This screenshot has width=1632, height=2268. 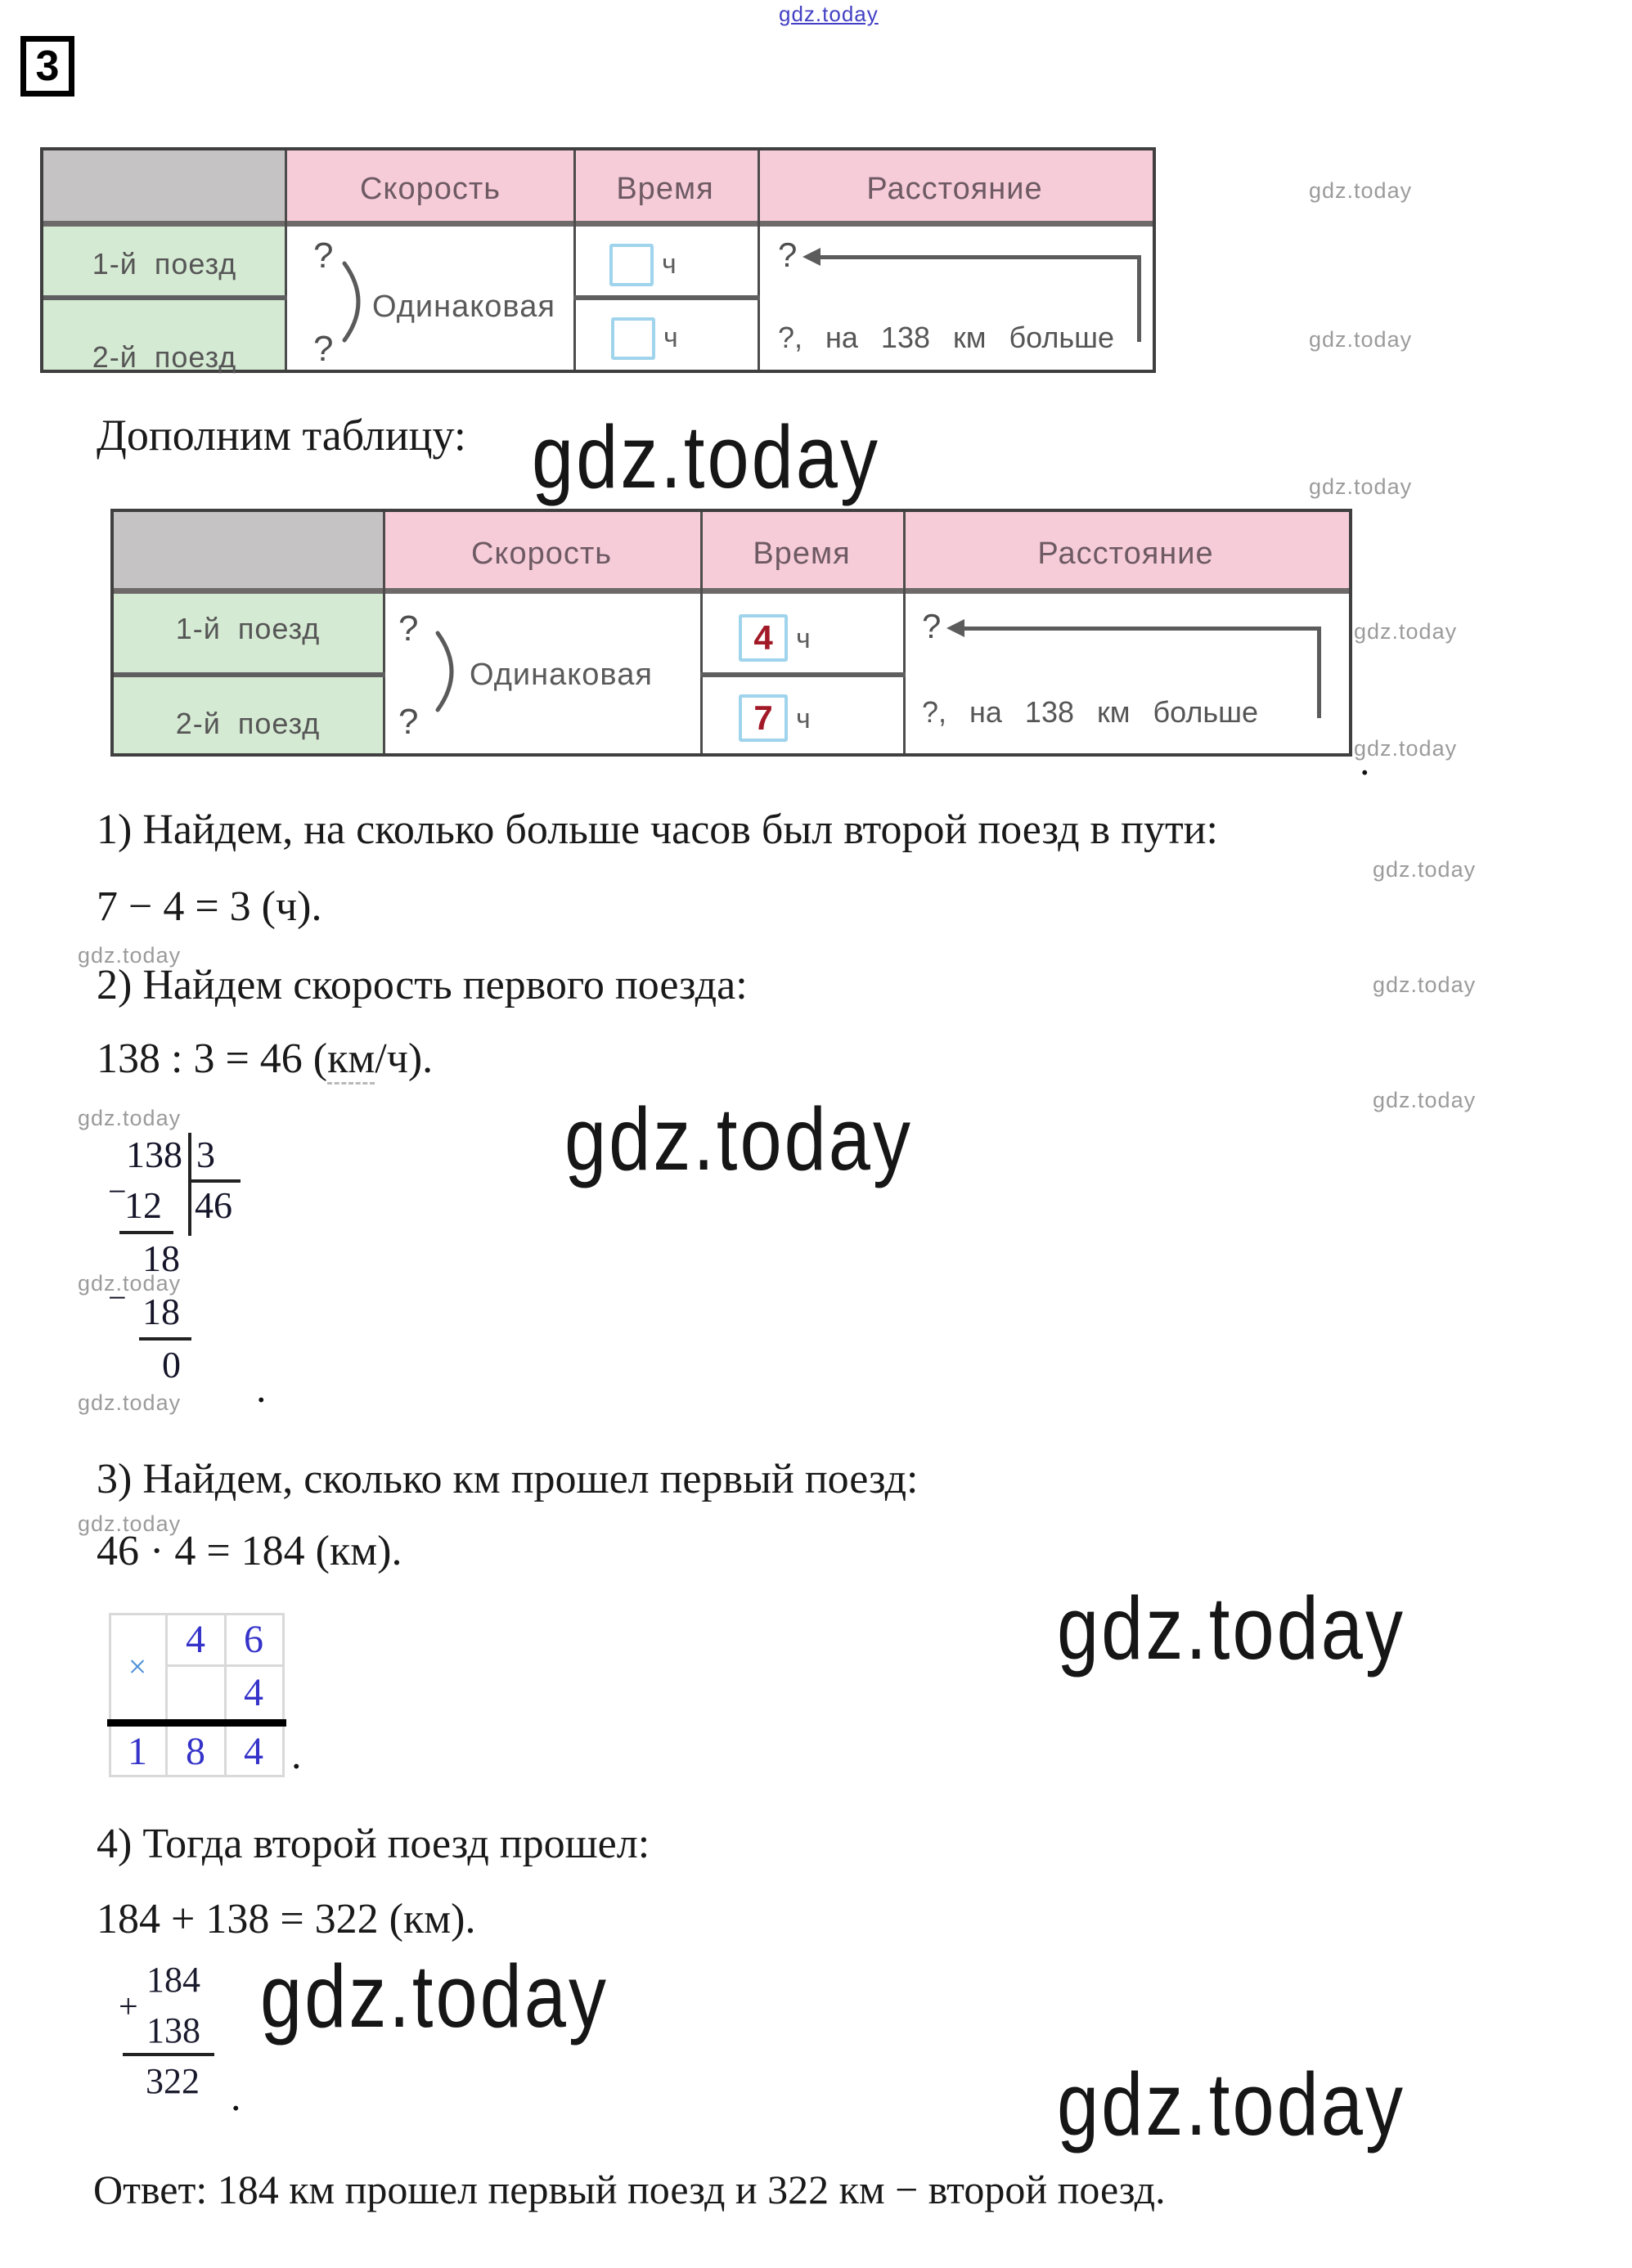 What do you see at coordinates (161, 1311) in the screenshot?
I see `division-sub2: 18` at bounding box center [161, 1311].